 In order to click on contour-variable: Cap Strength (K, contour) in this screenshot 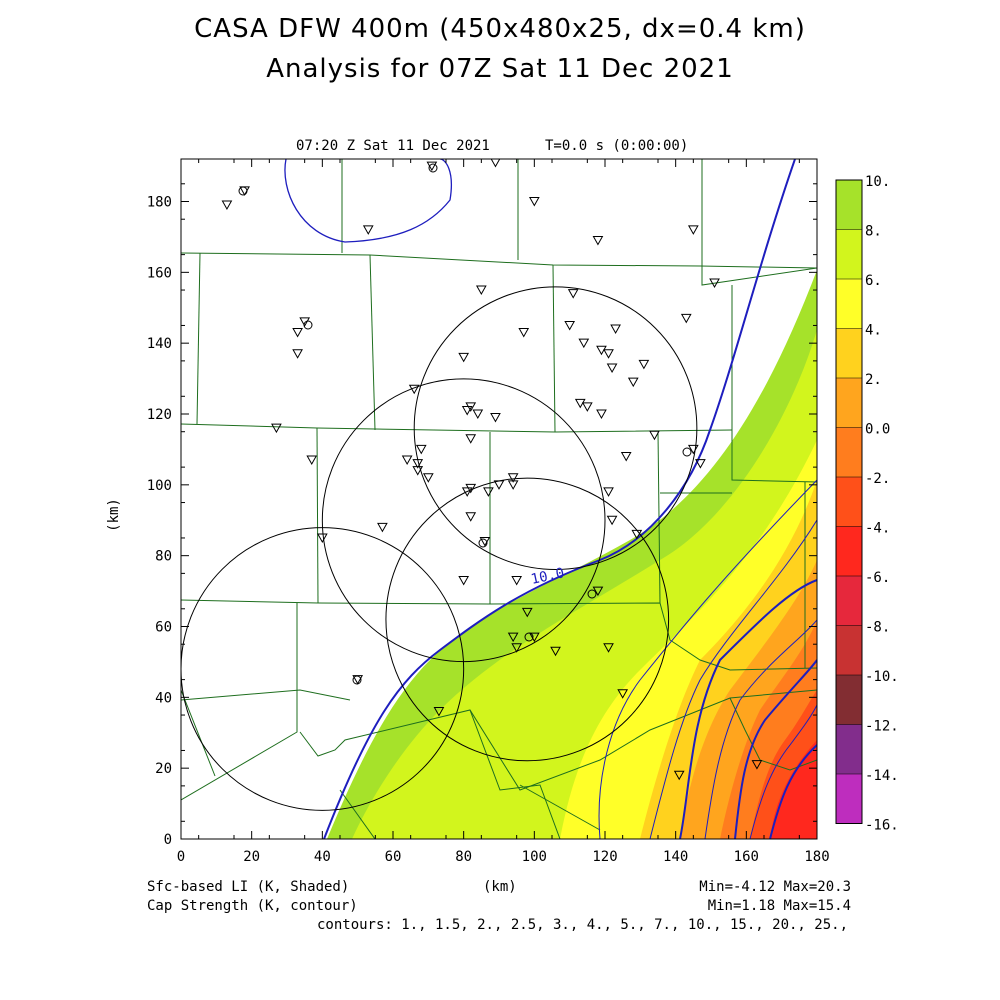, I will do `click(252, 906)`.